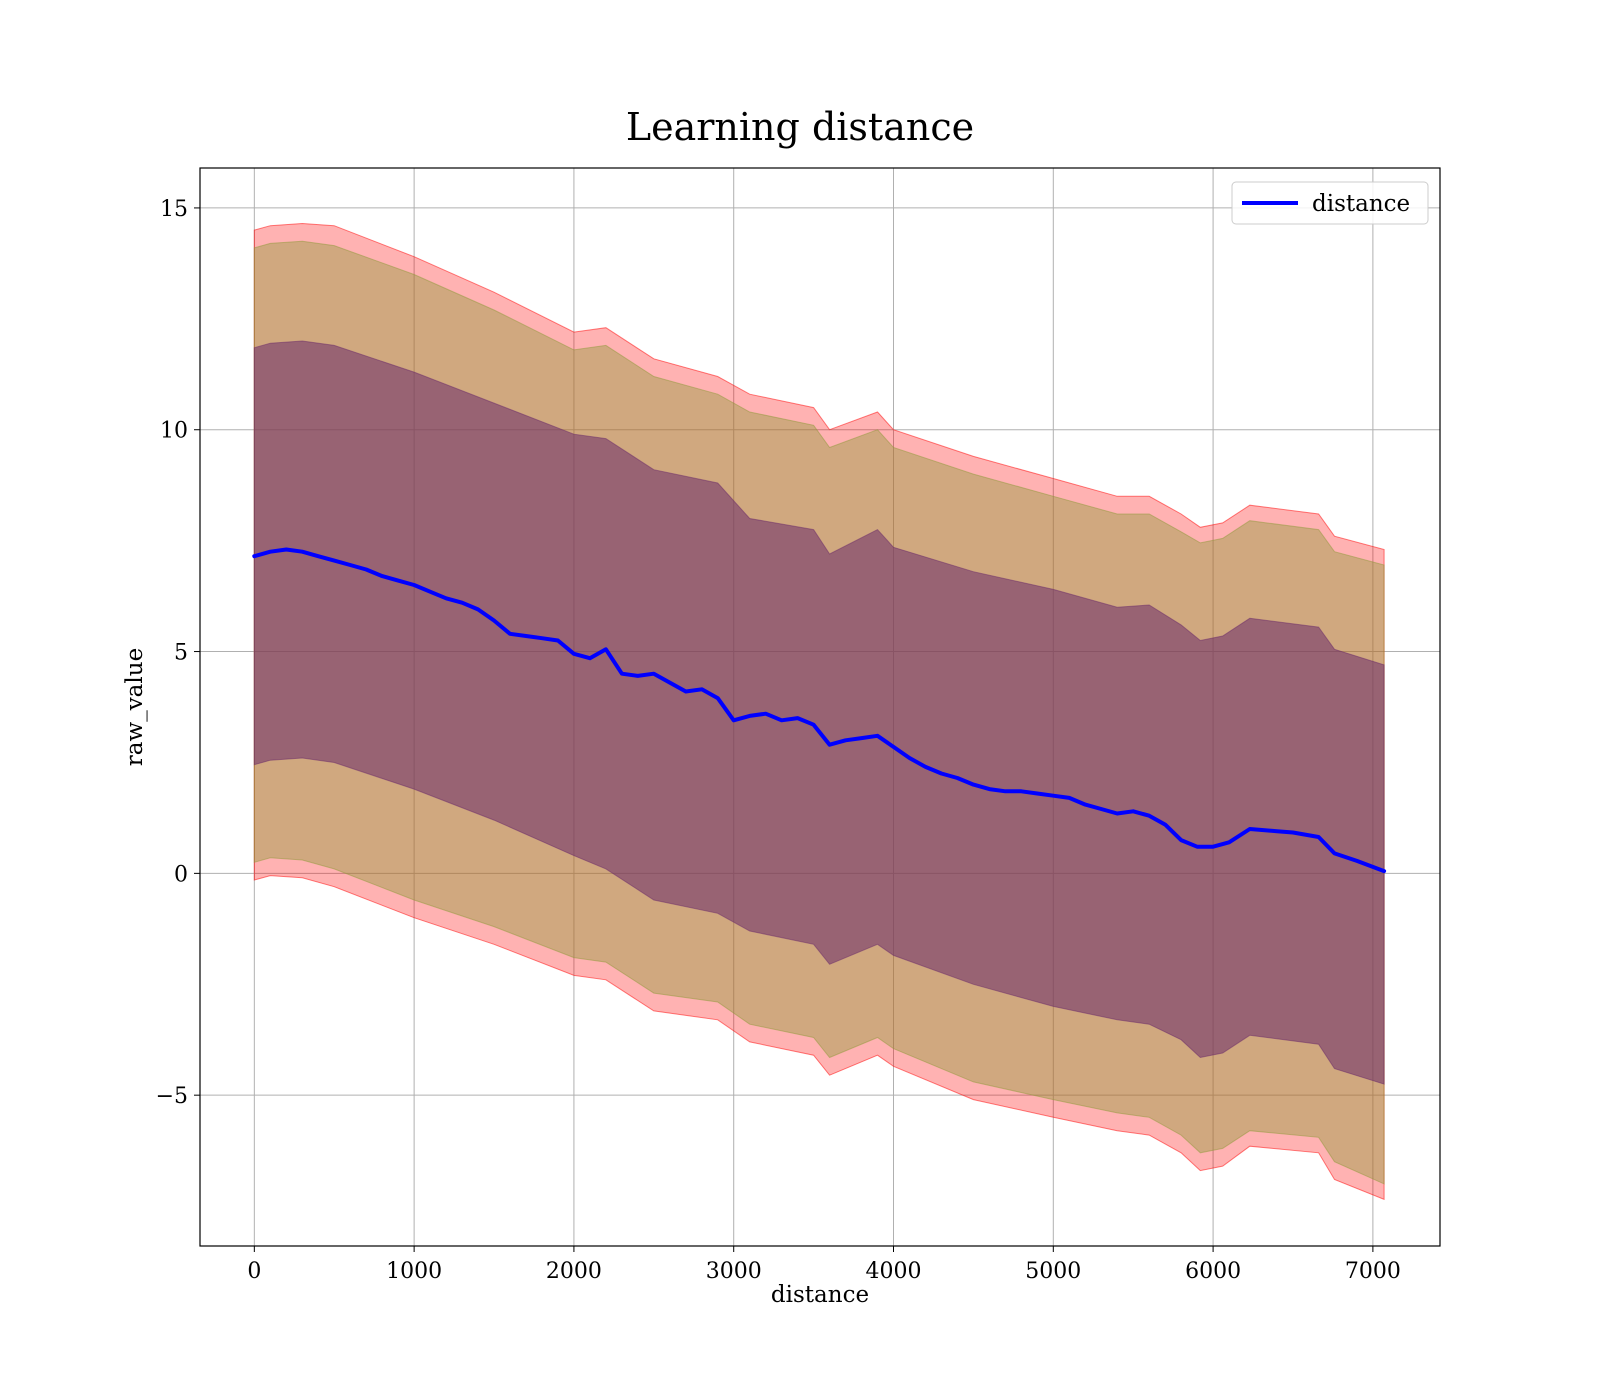 The width and height of the screenshot is (1600, 1400). What do you see at coordinates (414, 1271) in the screenshot?
I see `x-tick-label: 1000` at bounding box center [414, 1271].